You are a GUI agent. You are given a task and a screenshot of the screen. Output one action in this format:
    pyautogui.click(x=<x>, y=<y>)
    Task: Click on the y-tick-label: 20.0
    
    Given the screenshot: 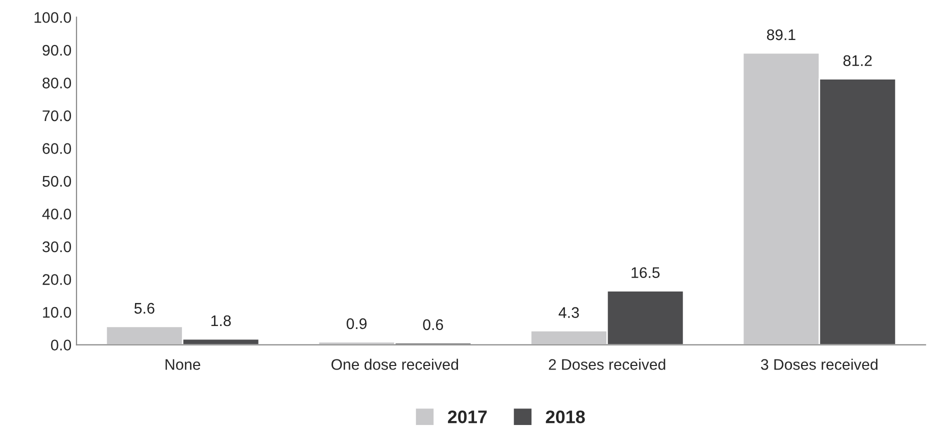 What is the action you would take?
    pyautogui.click(x=57, y=279)
    